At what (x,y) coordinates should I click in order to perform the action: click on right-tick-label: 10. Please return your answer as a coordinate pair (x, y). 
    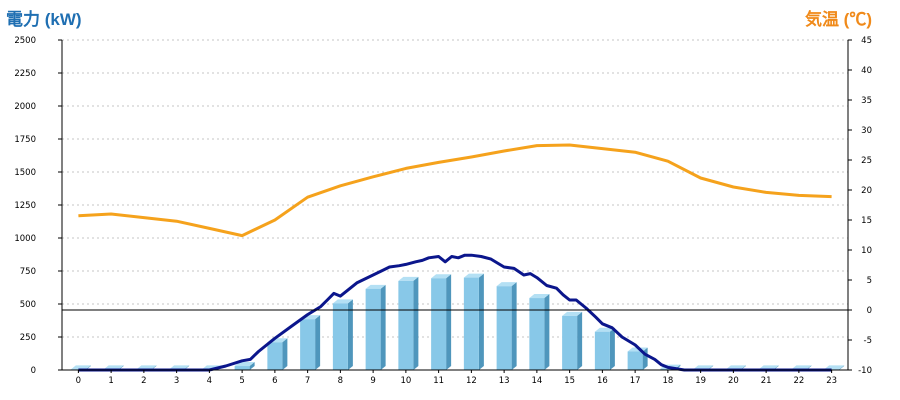
    Looking at the image, I should click on (866, 251).